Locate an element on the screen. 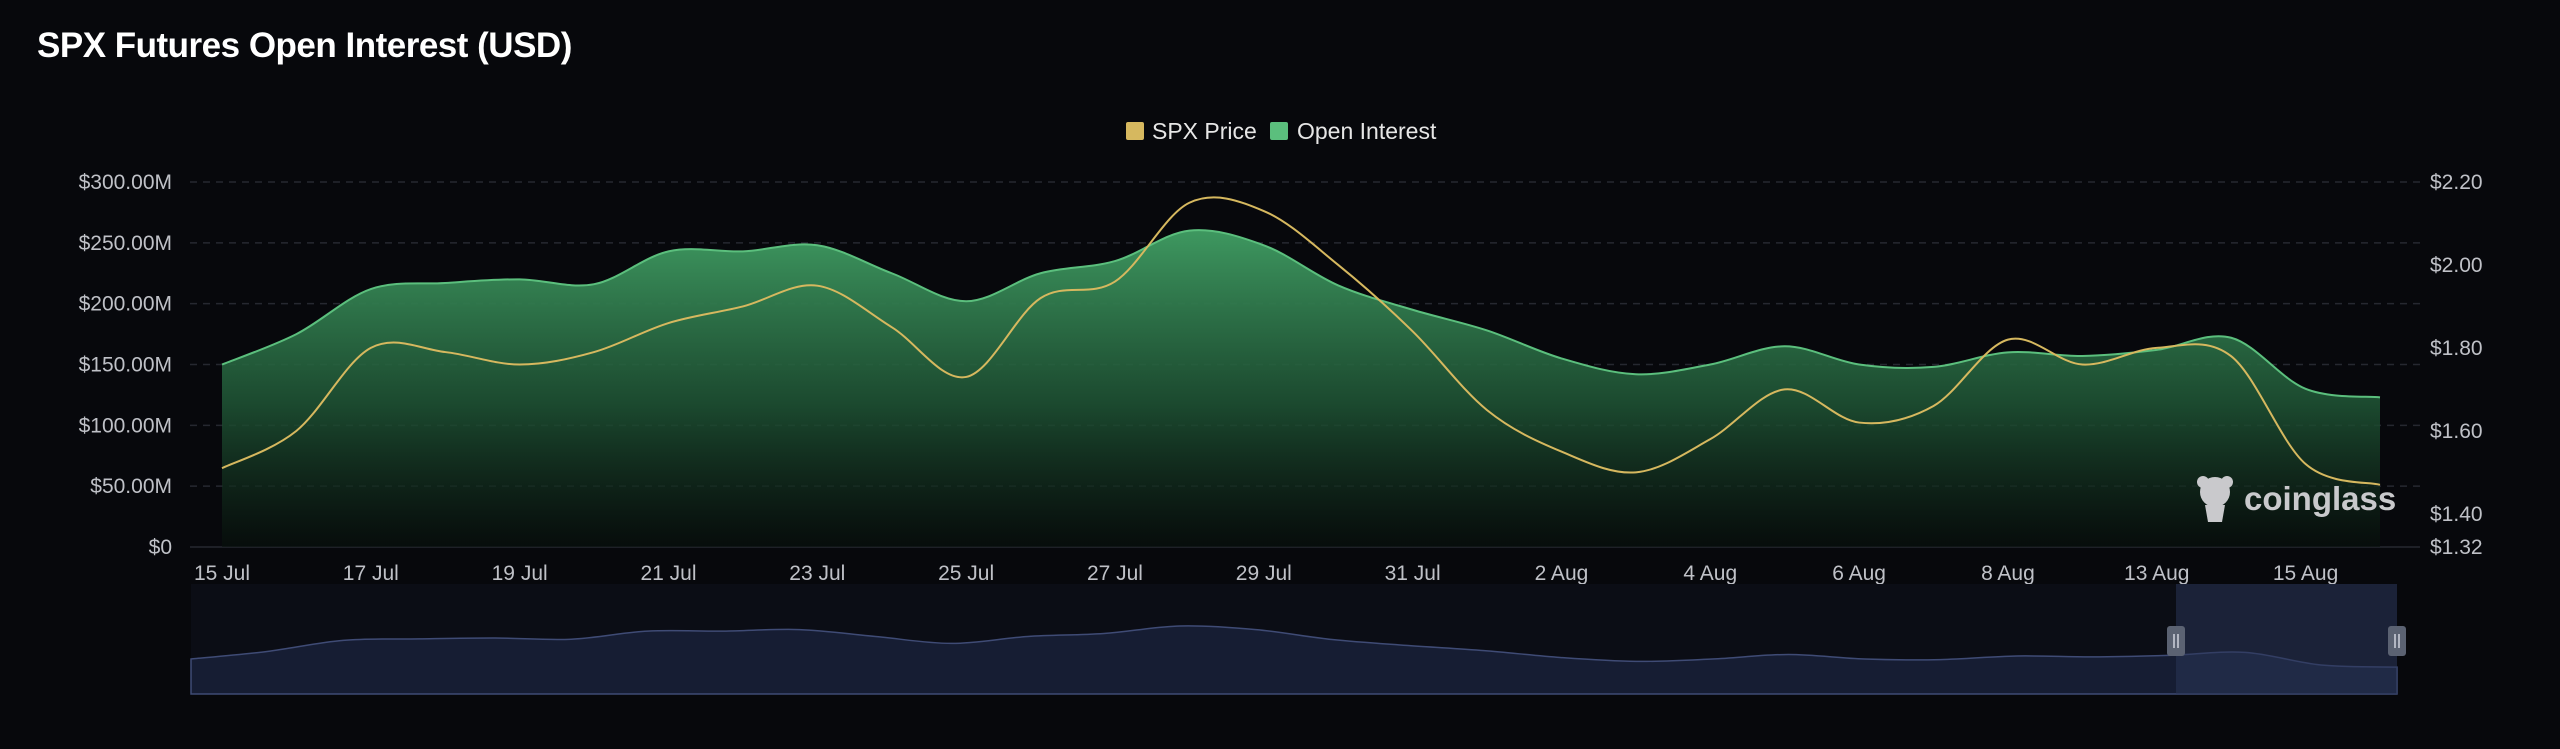 This screenshot has width=2560, height=749. y-left-tick-label: $150.00M is located at coordinates (125, 365).